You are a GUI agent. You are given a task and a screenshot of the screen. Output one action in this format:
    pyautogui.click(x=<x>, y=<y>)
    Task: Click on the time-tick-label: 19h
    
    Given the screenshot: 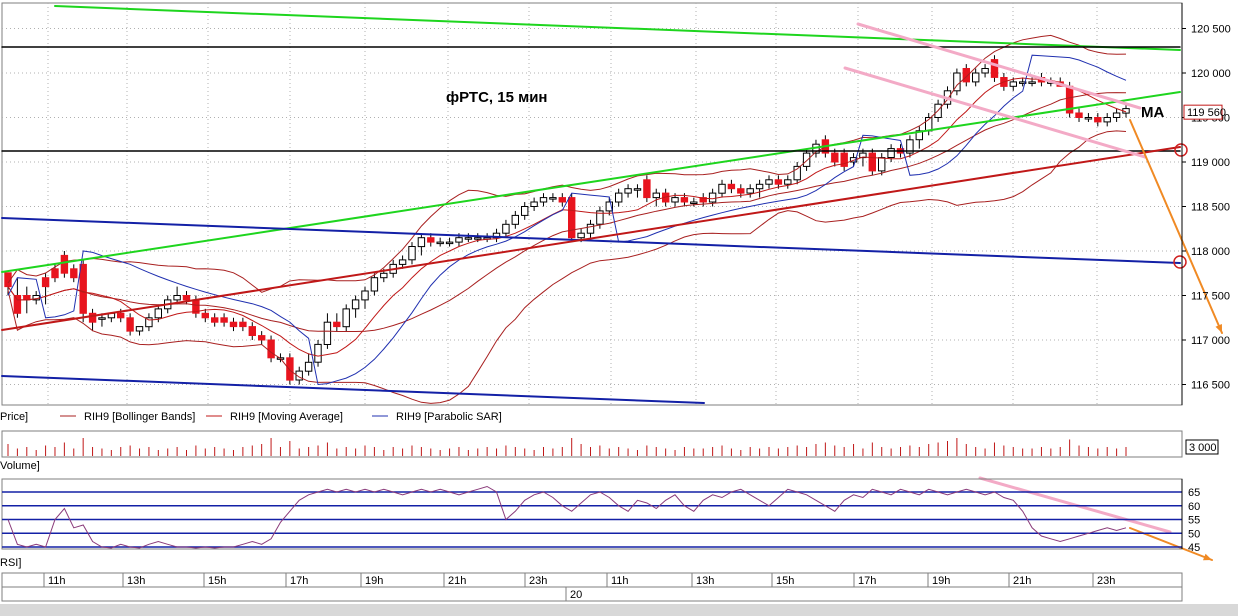 What is the action you would take?
    pyautogui.click(x=374, y=581)
    